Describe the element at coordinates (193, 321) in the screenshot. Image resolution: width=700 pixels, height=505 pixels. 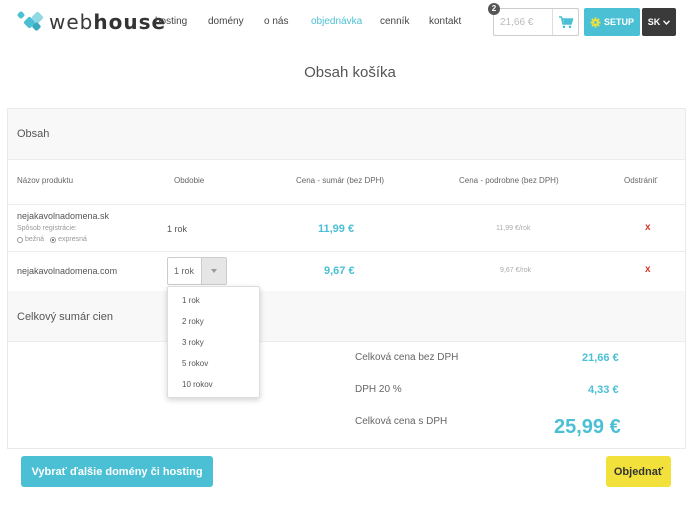
I see `dropdown-option: 2 roky` at that location.